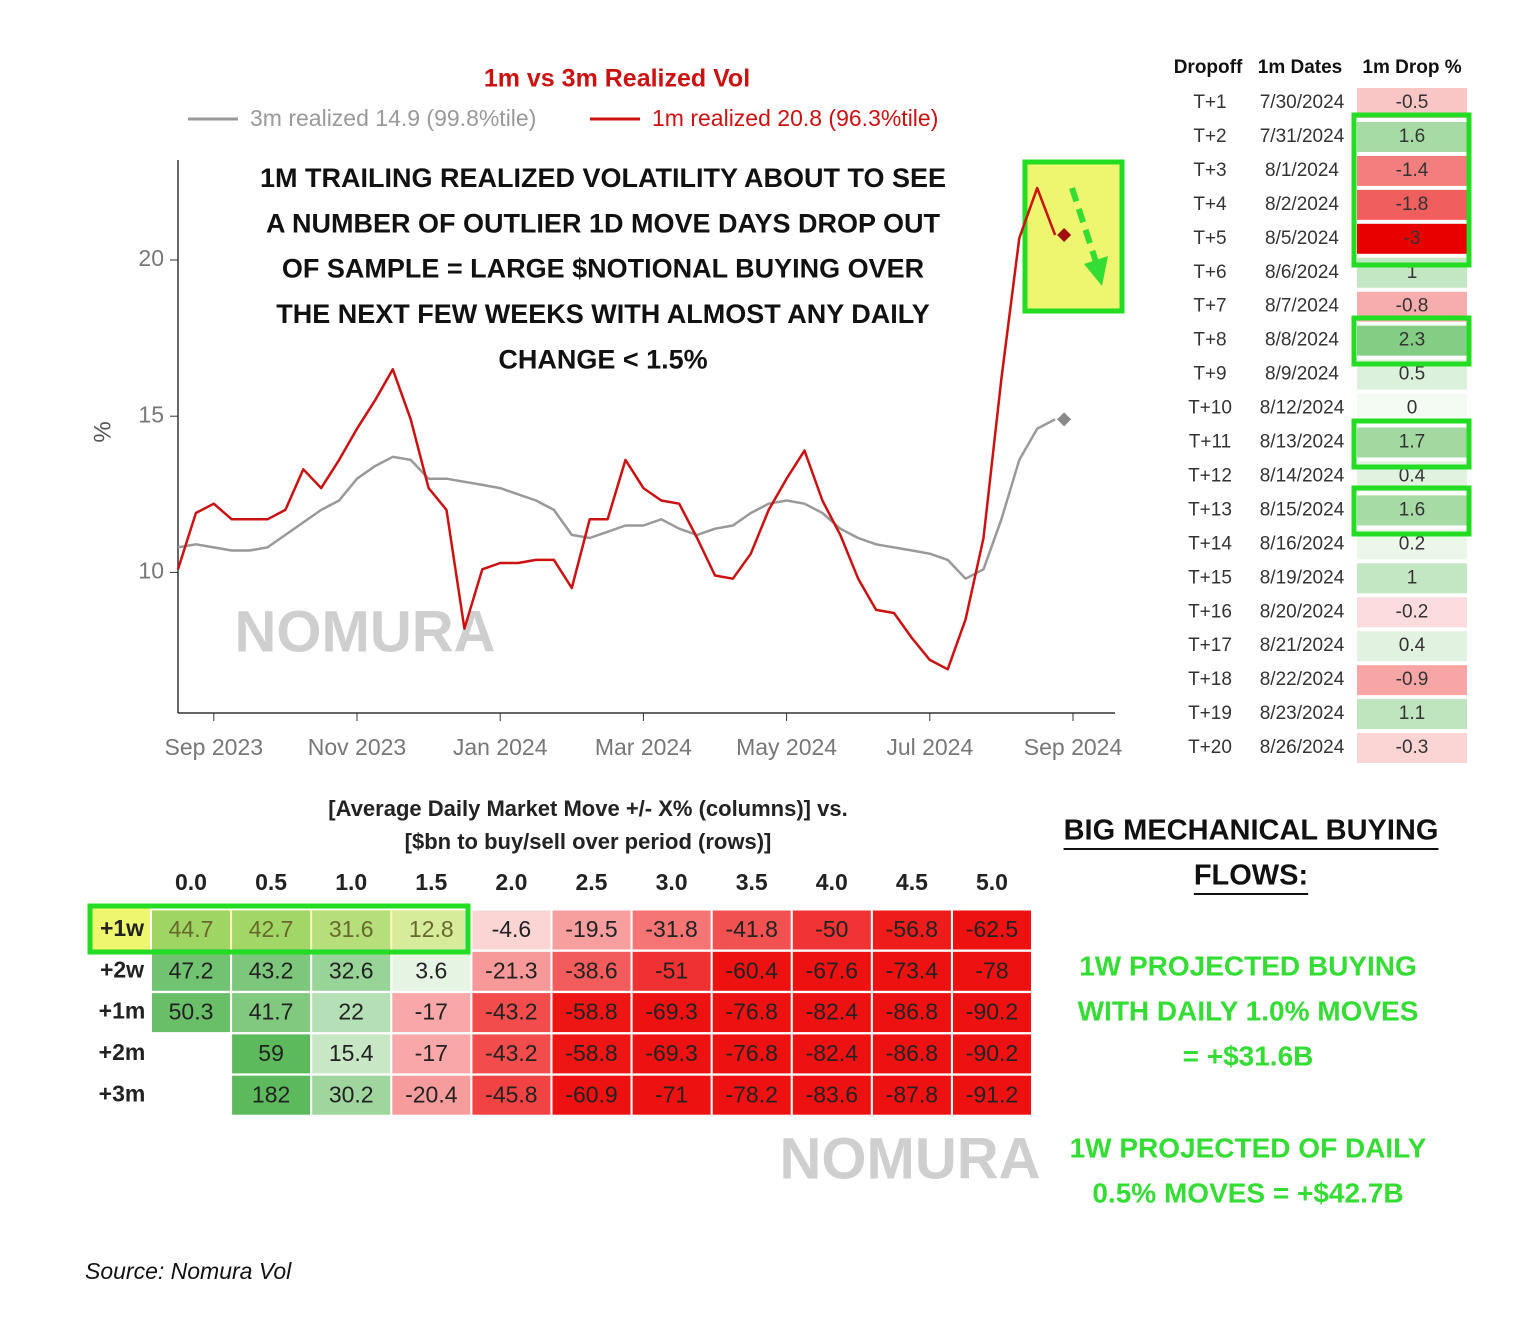 The width and height of the screenshot is (1536, 1324). What do you see at coordinates (1302, 713) in the screenshot?
I see `row-date: 8/23/2024` at bounding box center [1302, 713].